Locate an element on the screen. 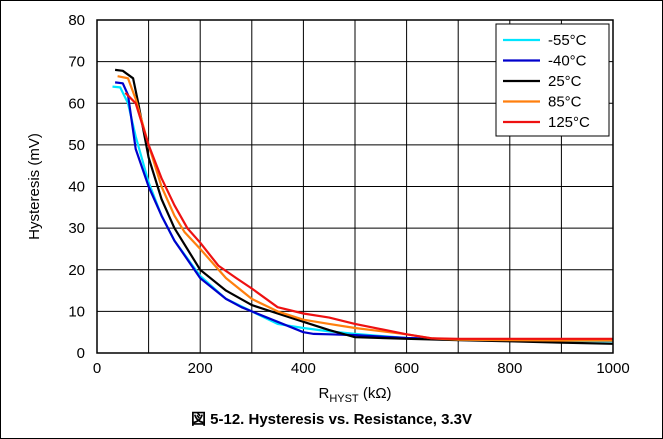 The width and height of the screenshot is (663, 439). y-tick-label: 70 is located at coordinates (76, 62).